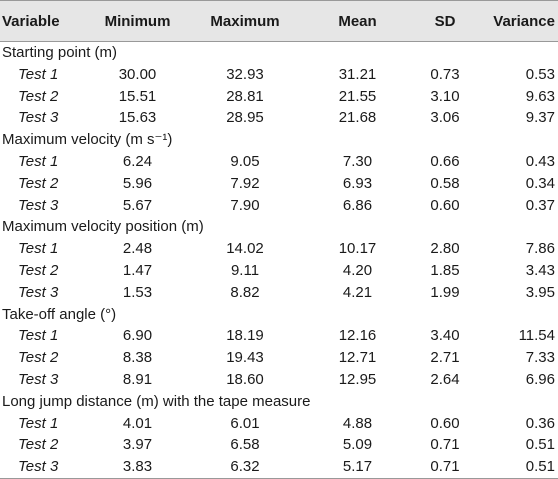  What do you see at coordinates (279, 424) in the screenshot?
I see `data-row: Test 1 4.01 6.01 4.88 0.60 0.36` at bounding box center [279, 424].